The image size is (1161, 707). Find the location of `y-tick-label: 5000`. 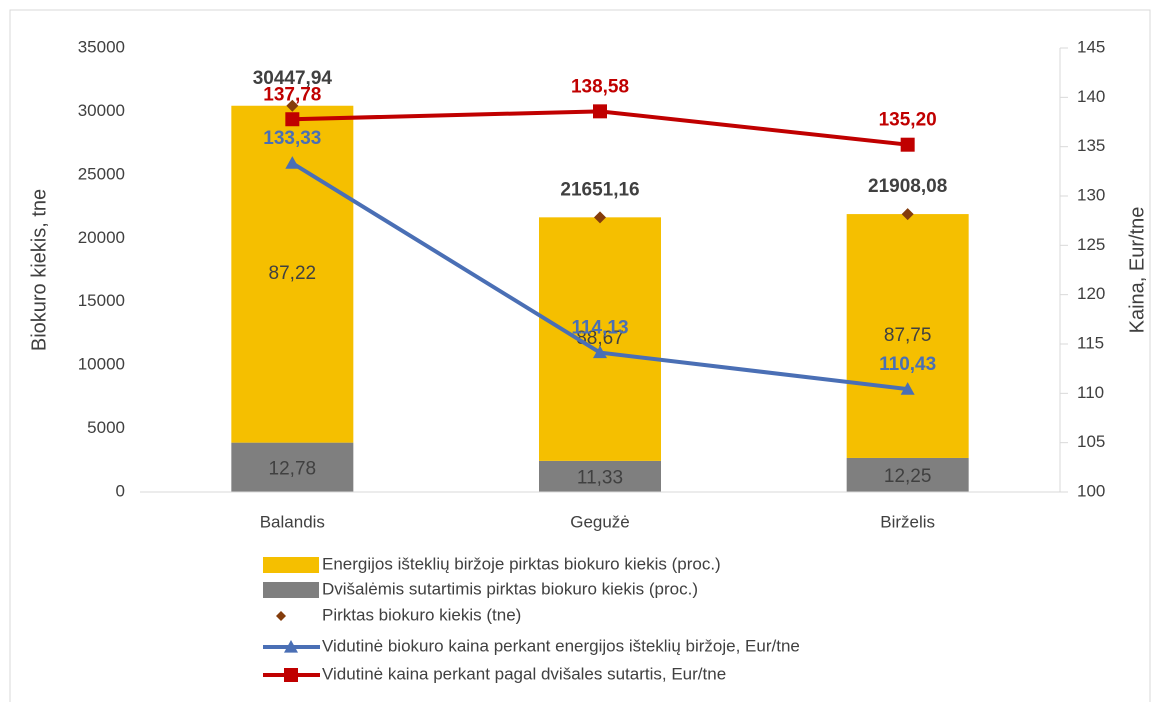

y-tick-label: 5000 is located at coordinates (106, 427).